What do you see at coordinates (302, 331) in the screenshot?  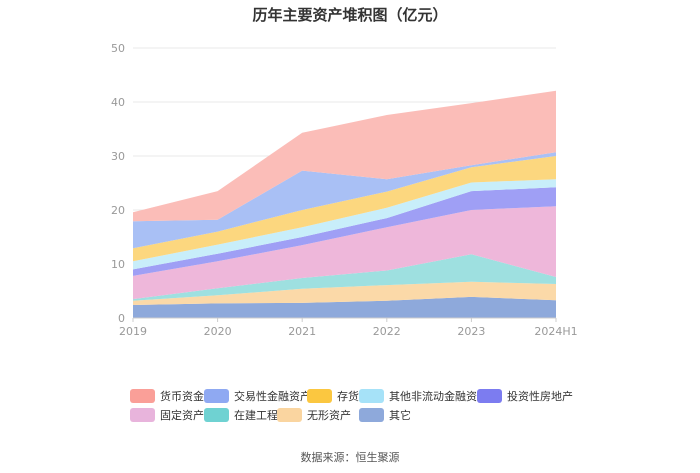 I see `x-tick-label-2: 2021` at bounding box center [302, 331].